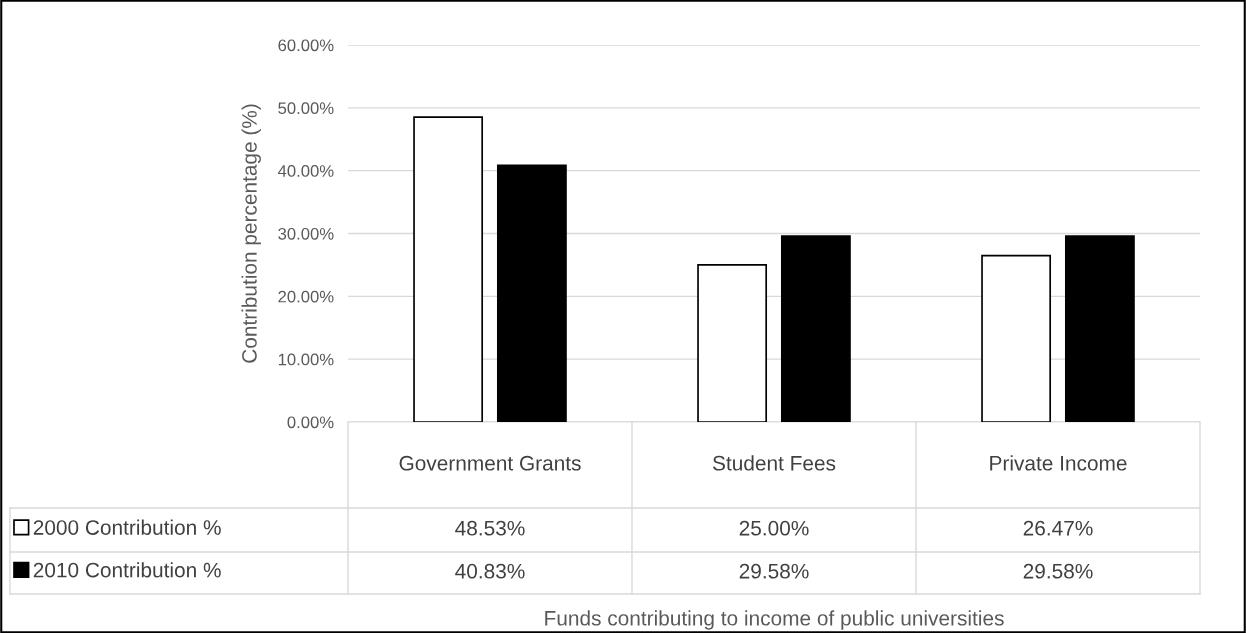 The width and height of the screenshot is (1246, 633). What do you see at coordinates (490, 528) in the screenshot?
I see `data-label: 48.53%` at bounding box center [490, 528].